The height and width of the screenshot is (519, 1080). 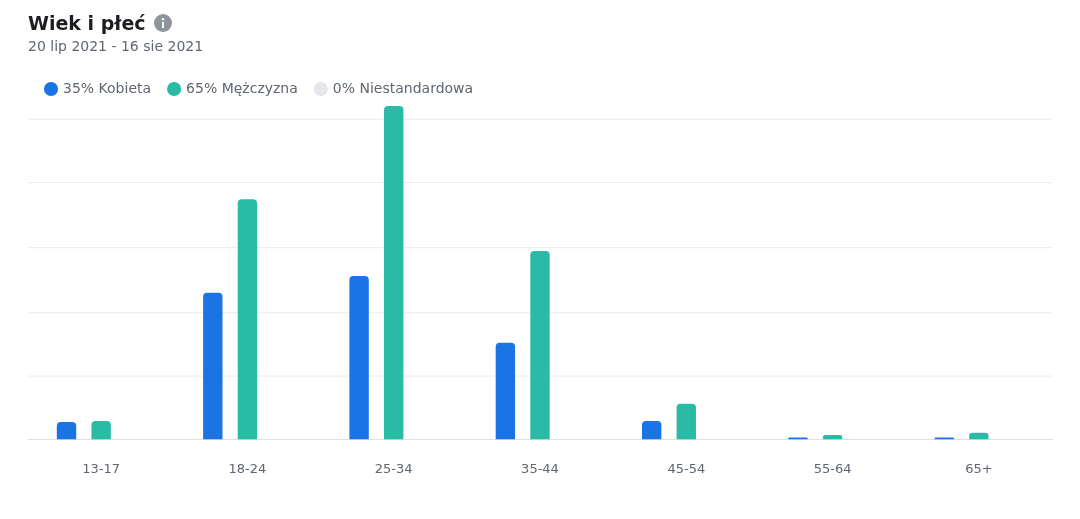 I want to click on x-tick-label: 35-44, so click(x=540, y=468).